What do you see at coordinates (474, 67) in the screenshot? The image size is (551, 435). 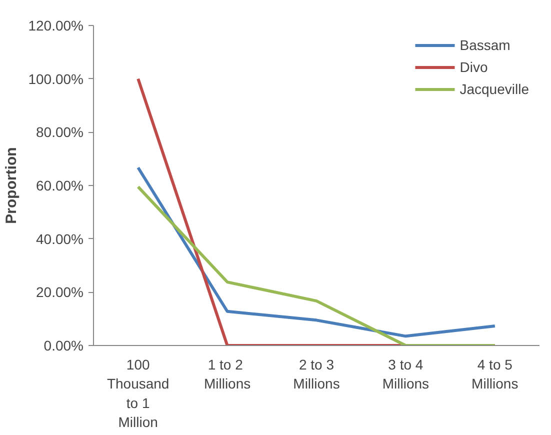 I see `legend-label: Divo` at bounding box center [474, 67].